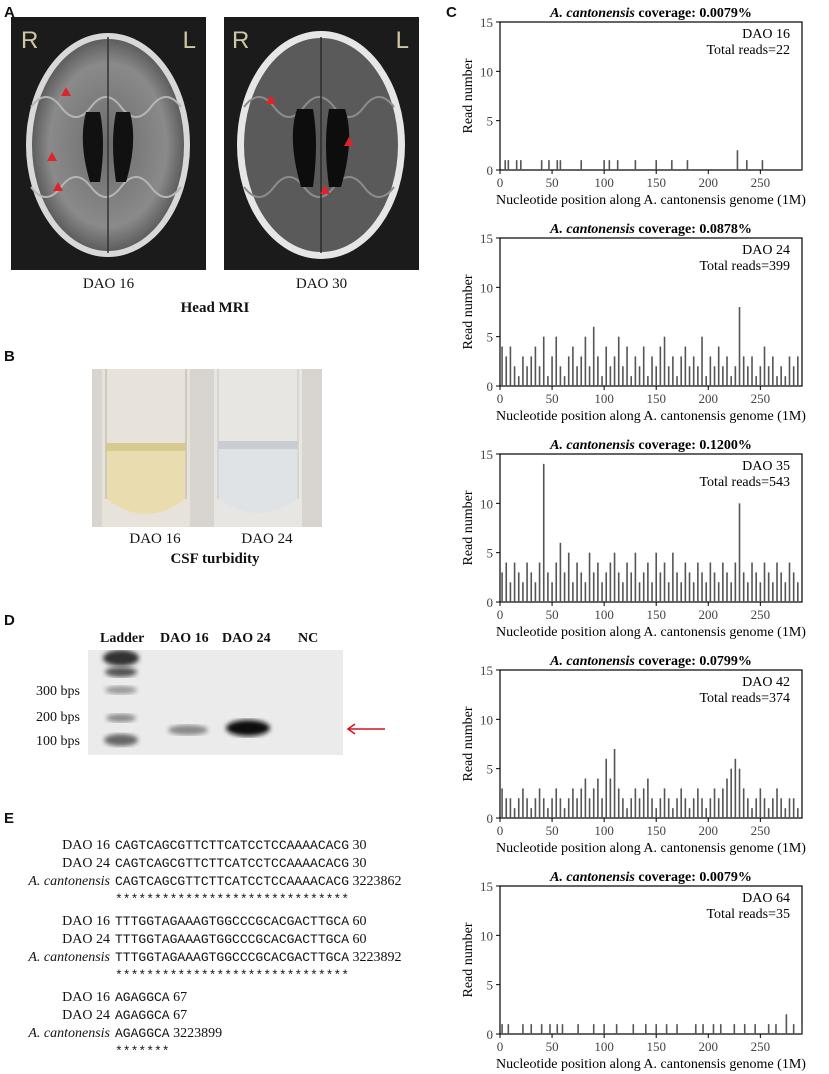 The height and width of the screenshot is (1074, 829). I want to click on panel-letter-b: B, so click(9, 356).